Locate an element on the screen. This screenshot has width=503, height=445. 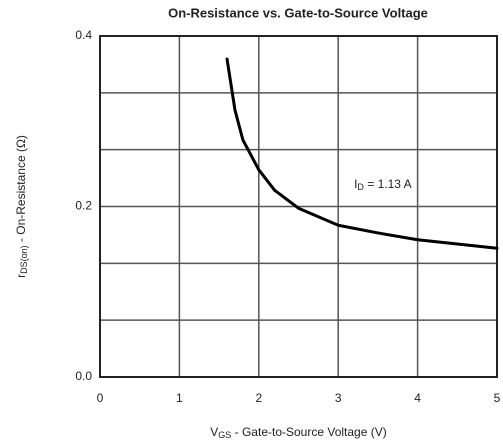
symbol: I is located at coordinates (355, 184).